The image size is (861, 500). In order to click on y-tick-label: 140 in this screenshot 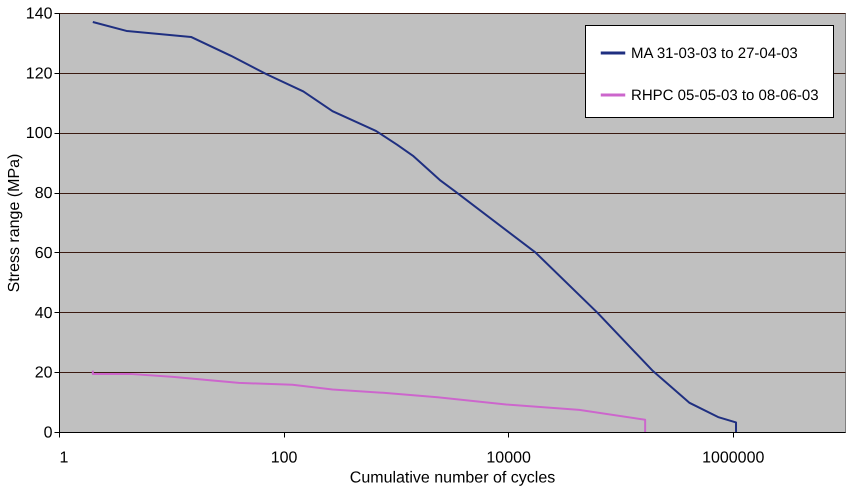, I will do `click(39, 14)`.